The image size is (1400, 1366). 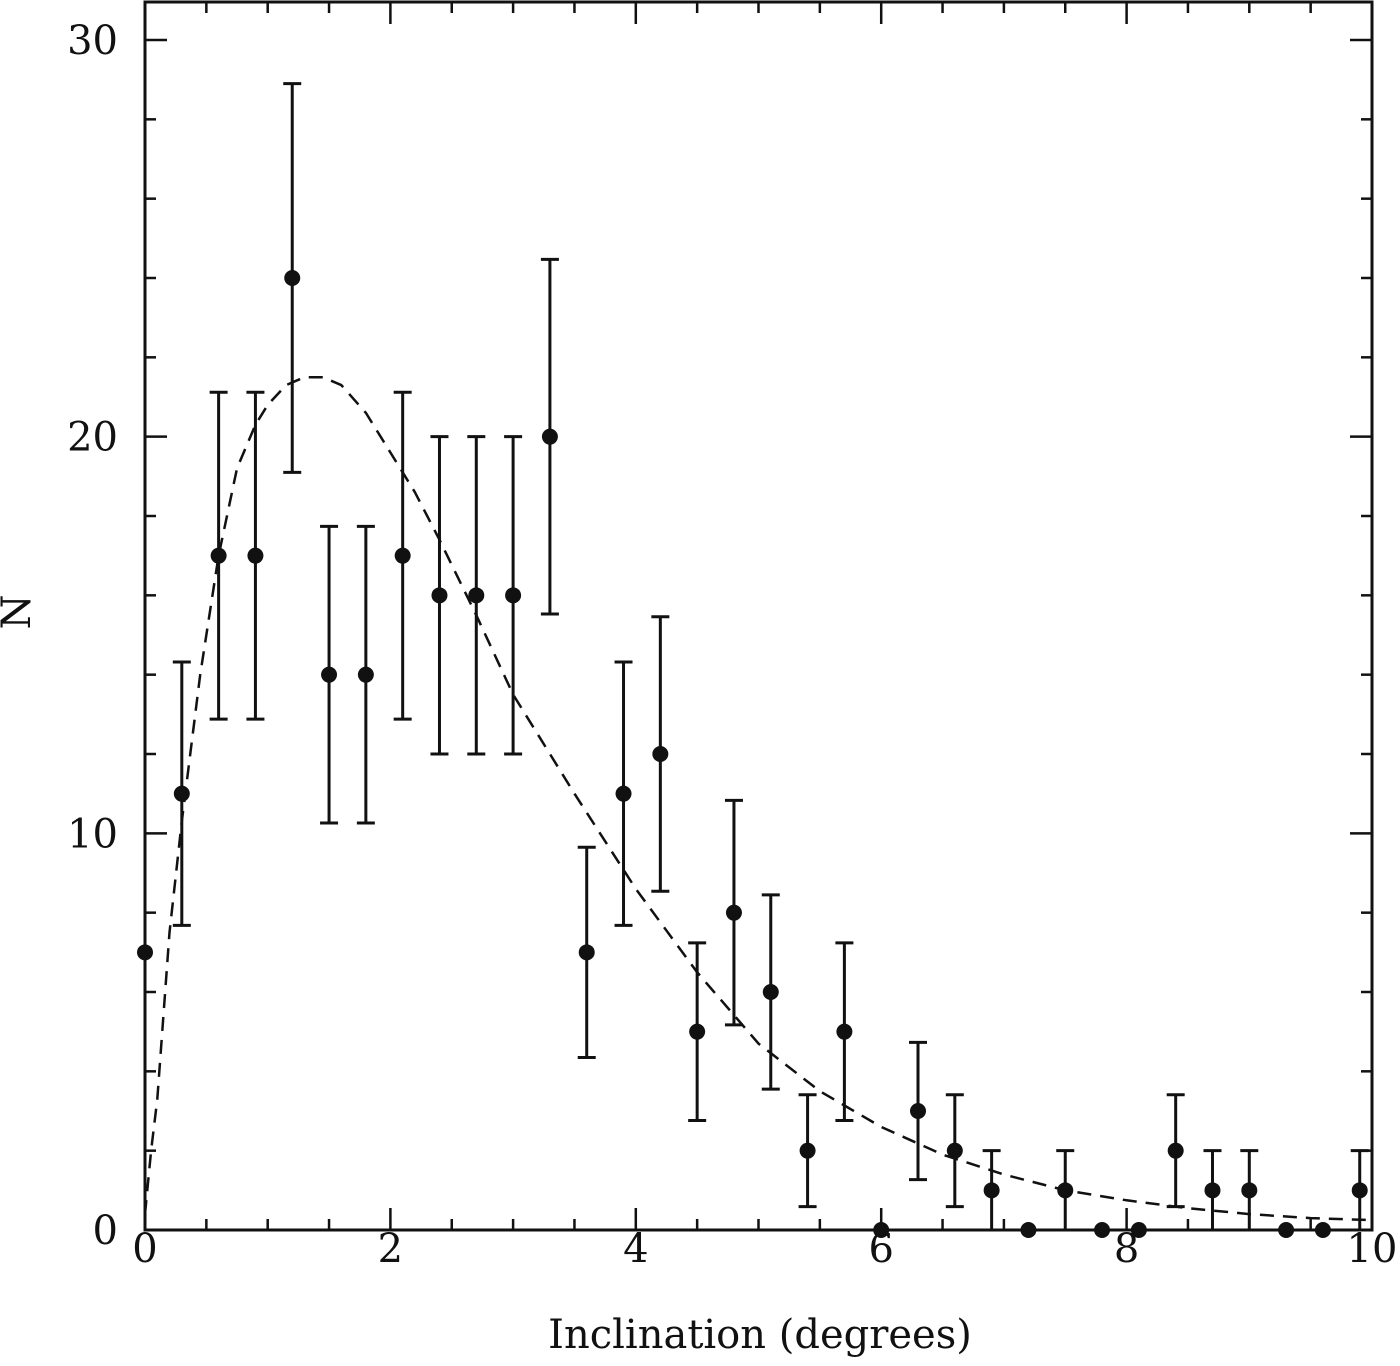 I want to click on y-axis-label: N, so click(x=20, y=612).